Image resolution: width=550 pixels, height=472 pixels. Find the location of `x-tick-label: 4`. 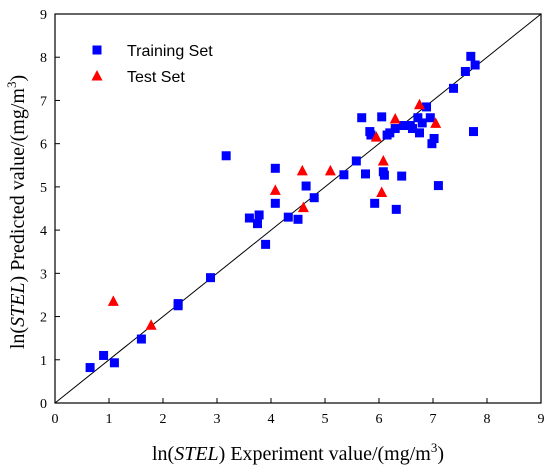

x-tick-label: 4 is located at coordinates (271, 419).